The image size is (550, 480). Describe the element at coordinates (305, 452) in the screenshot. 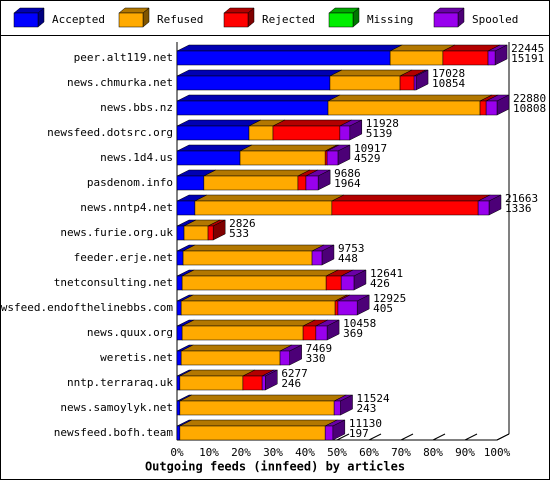

I see `x-tick-label: 40%` at that location.